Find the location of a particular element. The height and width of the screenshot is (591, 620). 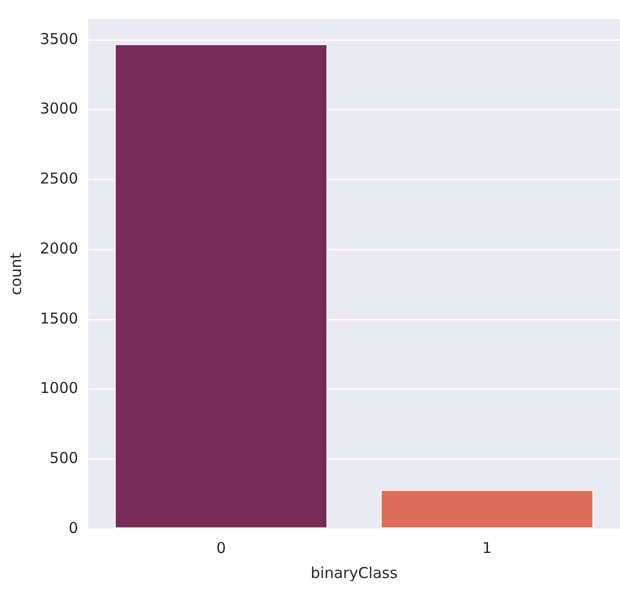

y-tick-label: 3500 is located at coordinates (59, 39).